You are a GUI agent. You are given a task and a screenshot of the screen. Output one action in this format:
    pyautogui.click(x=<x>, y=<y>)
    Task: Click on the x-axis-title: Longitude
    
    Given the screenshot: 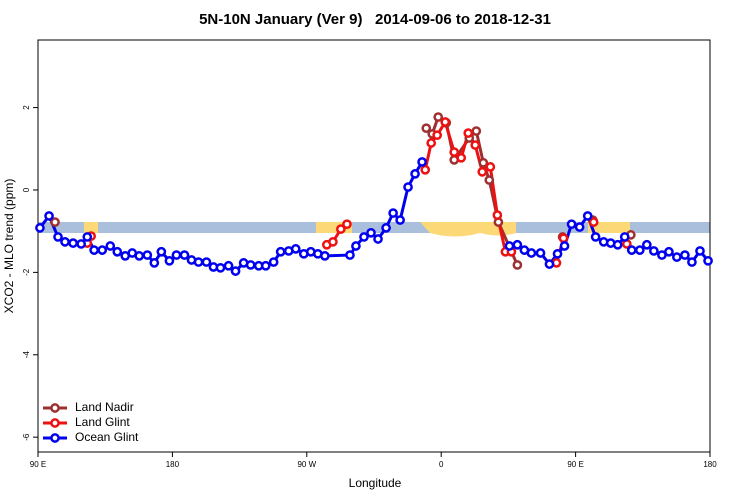 What is the action you would take?
    pyautogui.click(x=375, y=483)
    